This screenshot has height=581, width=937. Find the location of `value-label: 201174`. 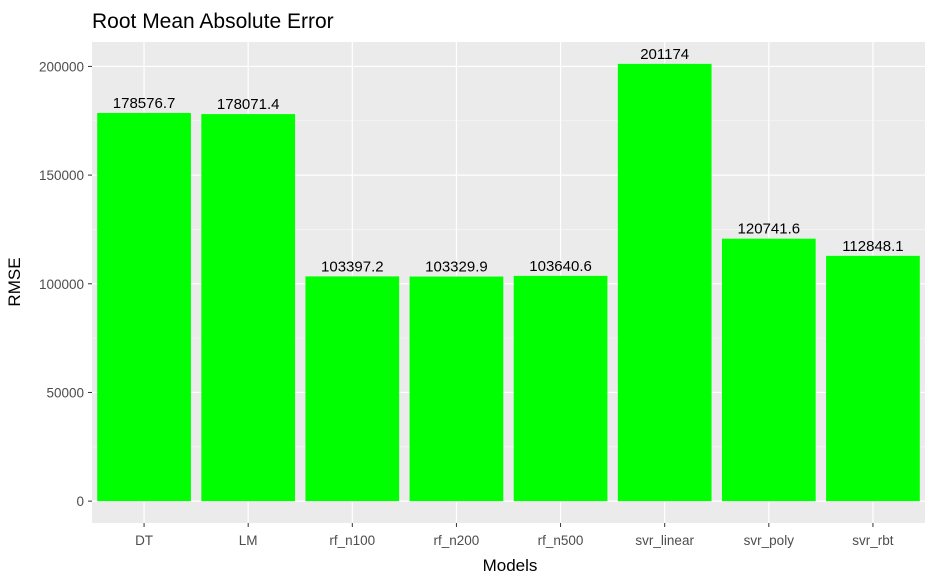

value-label: 201174 is located at coordinates (664, 54).